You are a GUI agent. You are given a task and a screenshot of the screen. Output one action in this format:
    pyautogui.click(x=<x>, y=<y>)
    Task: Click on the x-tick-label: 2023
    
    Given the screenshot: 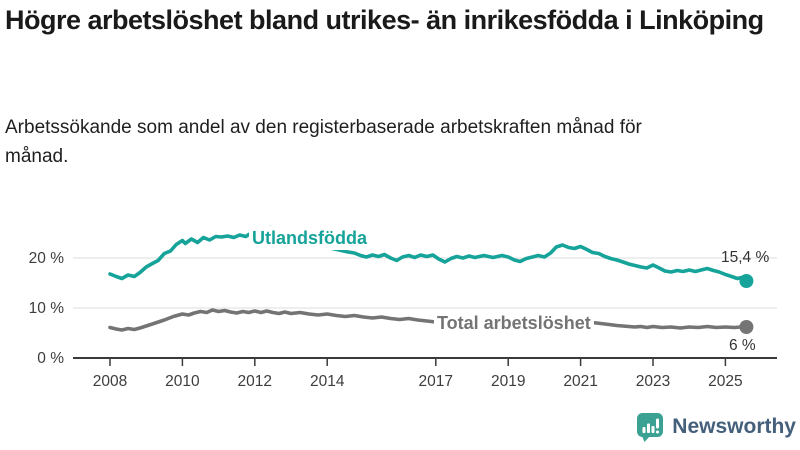 What is the action you would take?
    pyautogui.click(x=653, y=381)
    